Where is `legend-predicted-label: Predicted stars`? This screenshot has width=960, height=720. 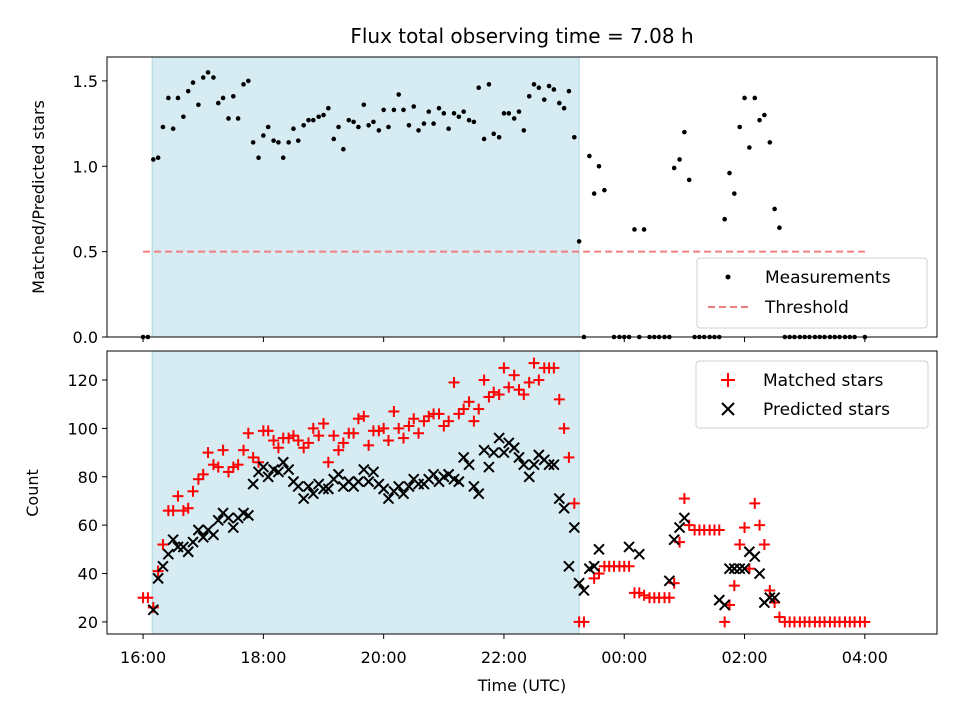
legend-predicted-label: Predicted stars is located at coordinates (826, 410).